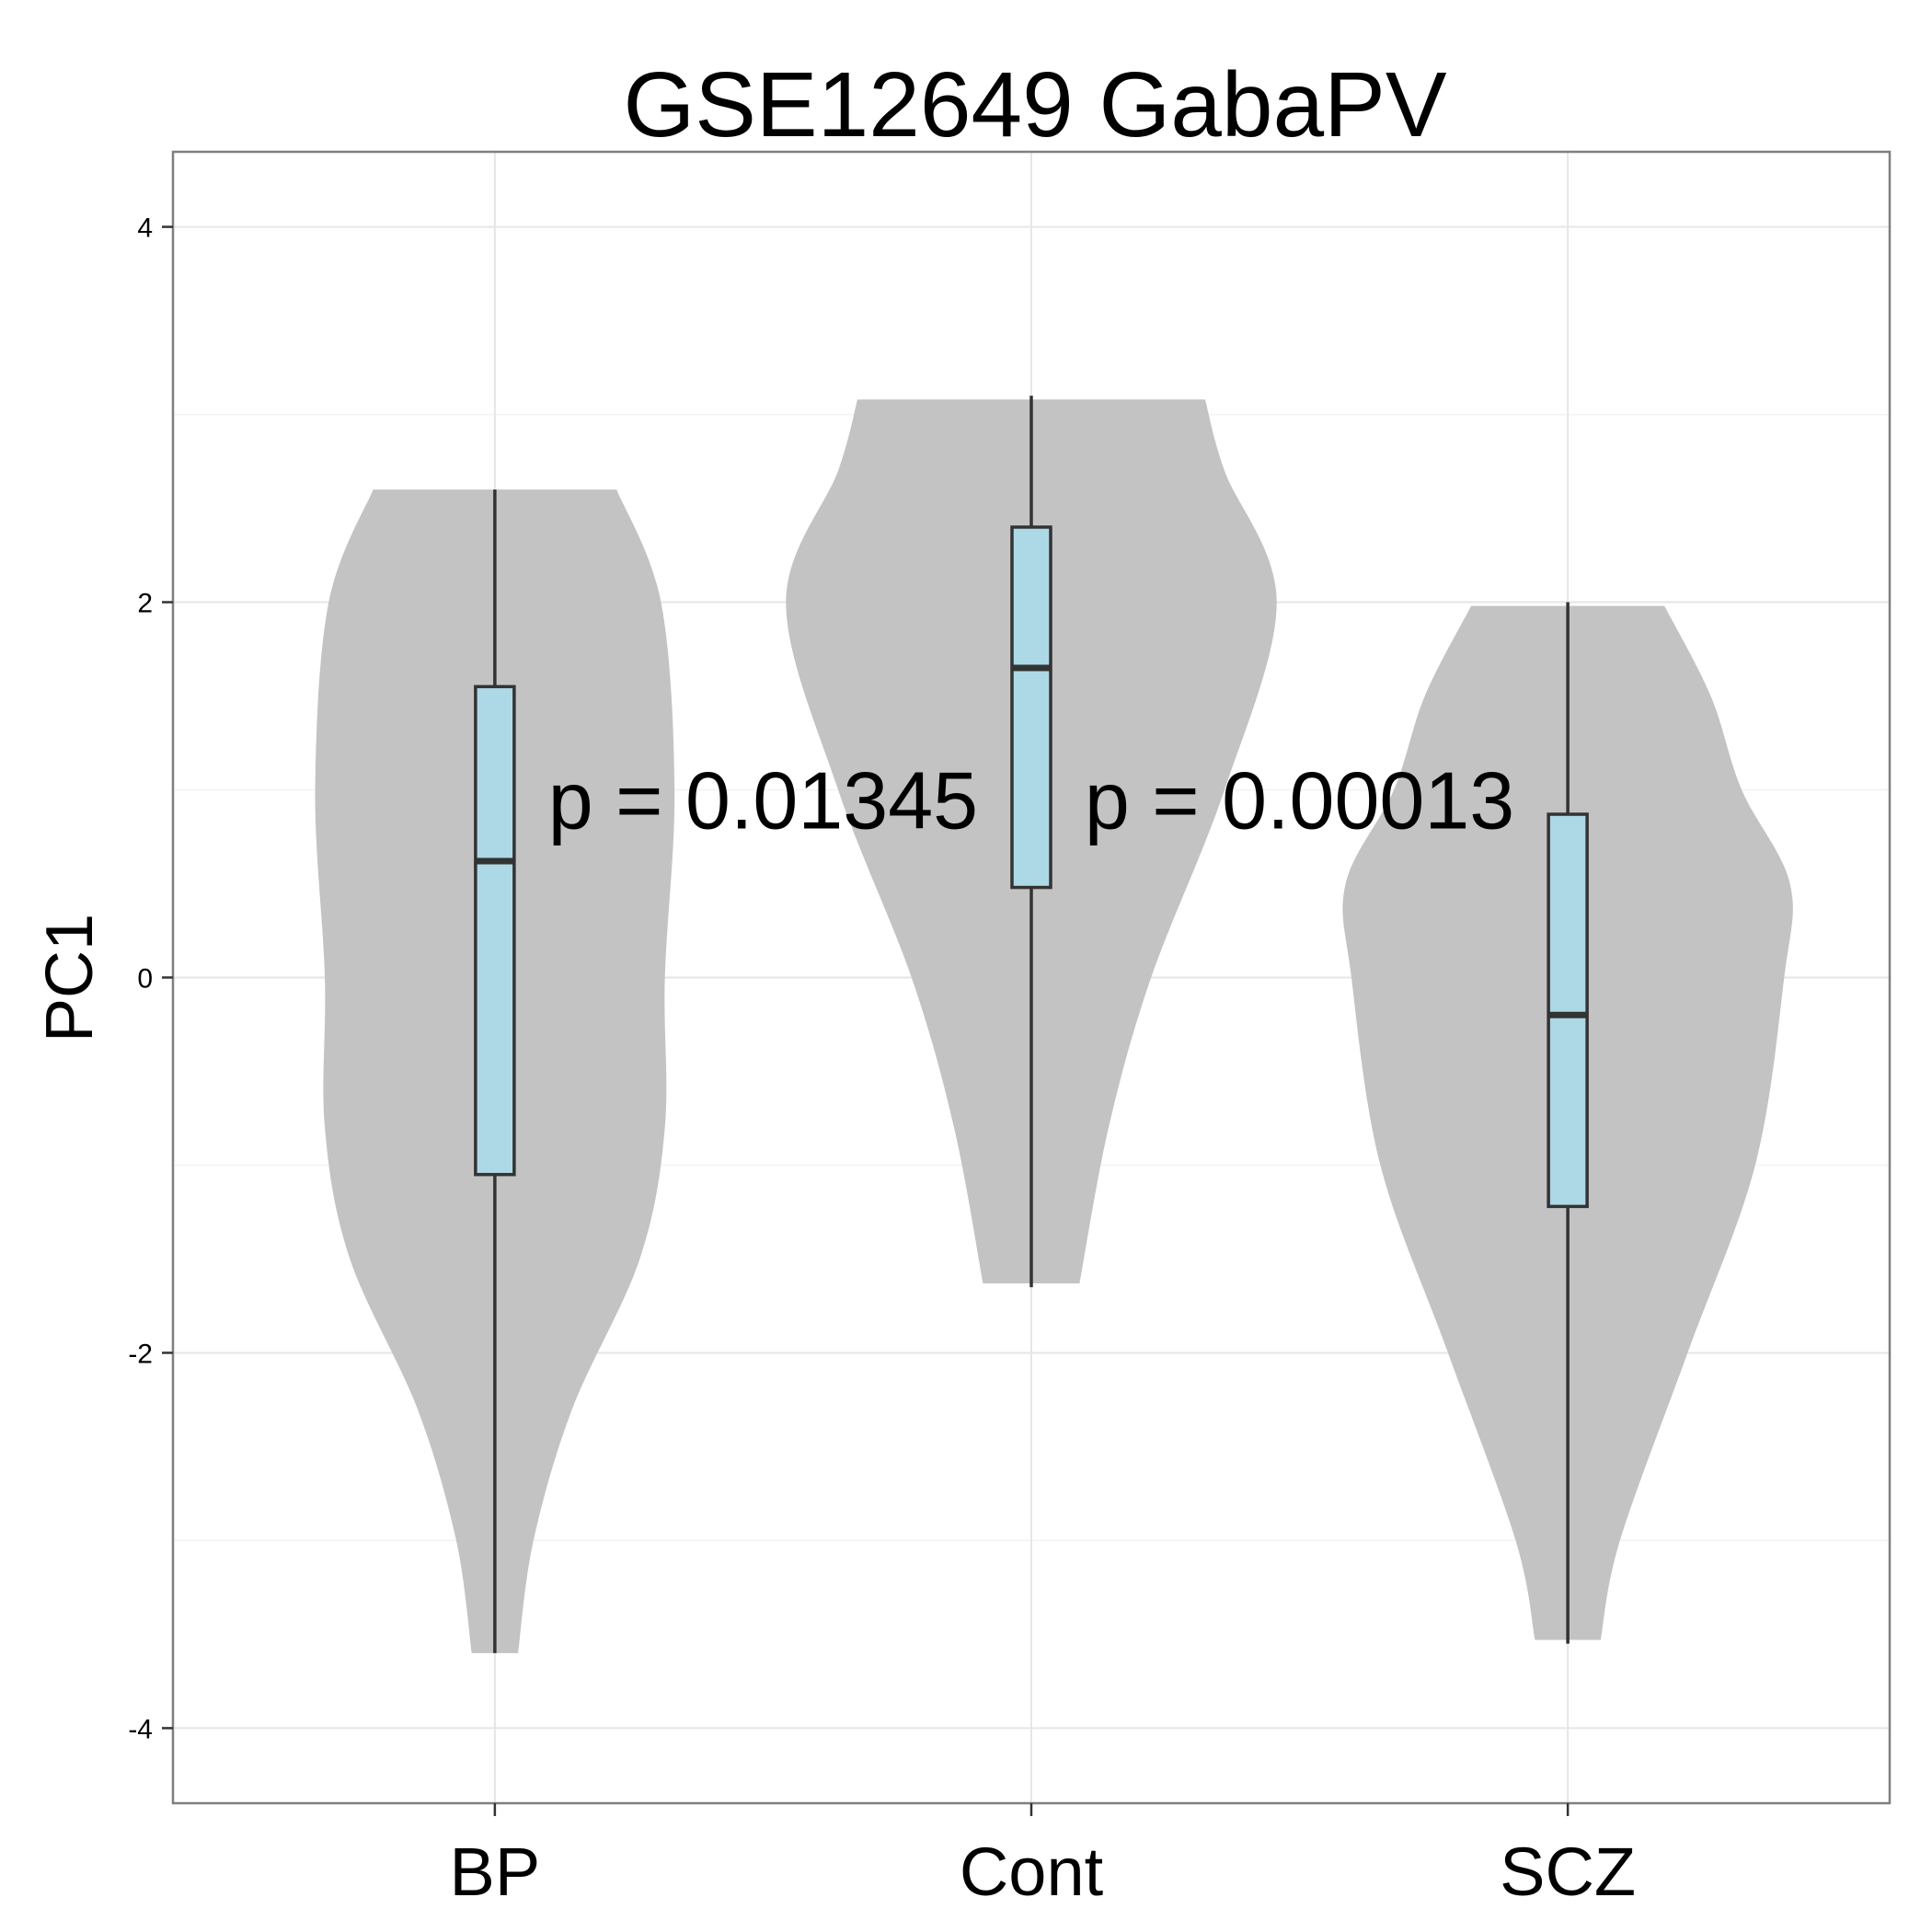 The height and width of the screenshot is (1932, 1932). Describe the element at coordinates (145, 604) in the screenshot. I see `y-tick-label: 2` at that location.